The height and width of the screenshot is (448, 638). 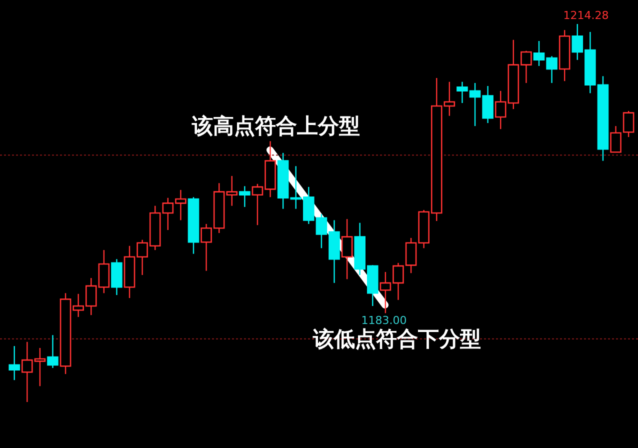 What do you see at coordinates (586, 15) in the screenshot?
I see `text: 1214.28` at bounding box center [586, 15].